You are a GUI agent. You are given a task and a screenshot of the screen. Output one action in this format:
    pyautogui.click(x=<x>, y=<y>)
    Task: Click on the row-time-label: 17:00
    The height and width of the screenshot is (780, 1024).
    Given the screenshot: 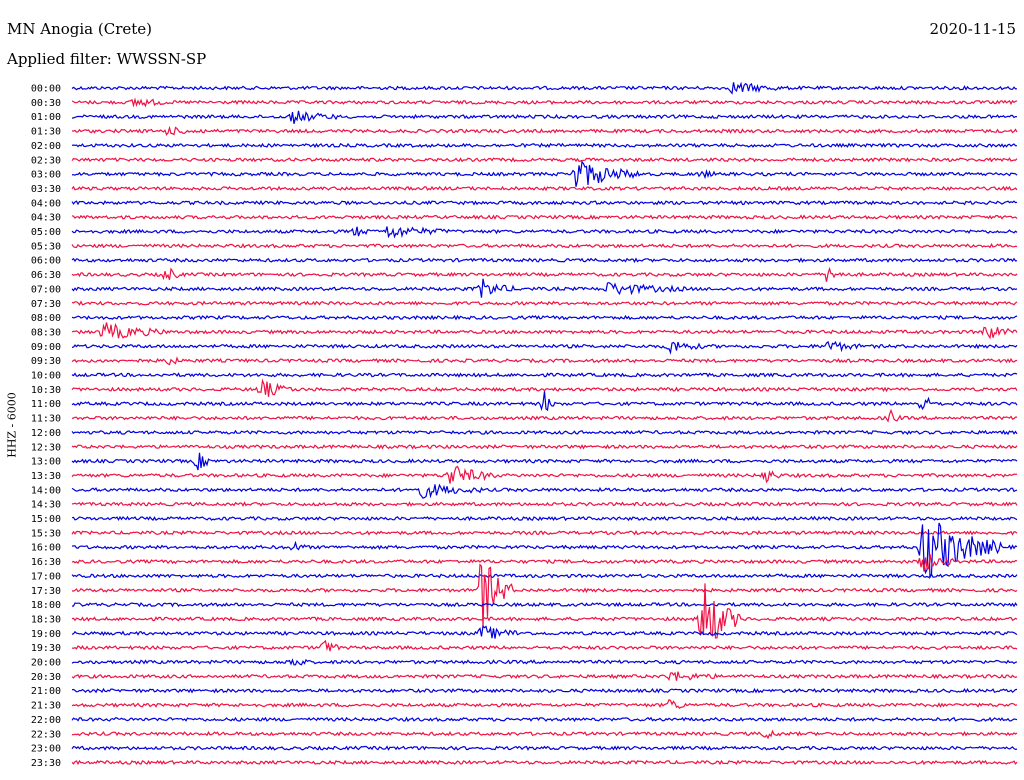 What is the action you would take?
    pyautogui.click(x=46, y=576)
    